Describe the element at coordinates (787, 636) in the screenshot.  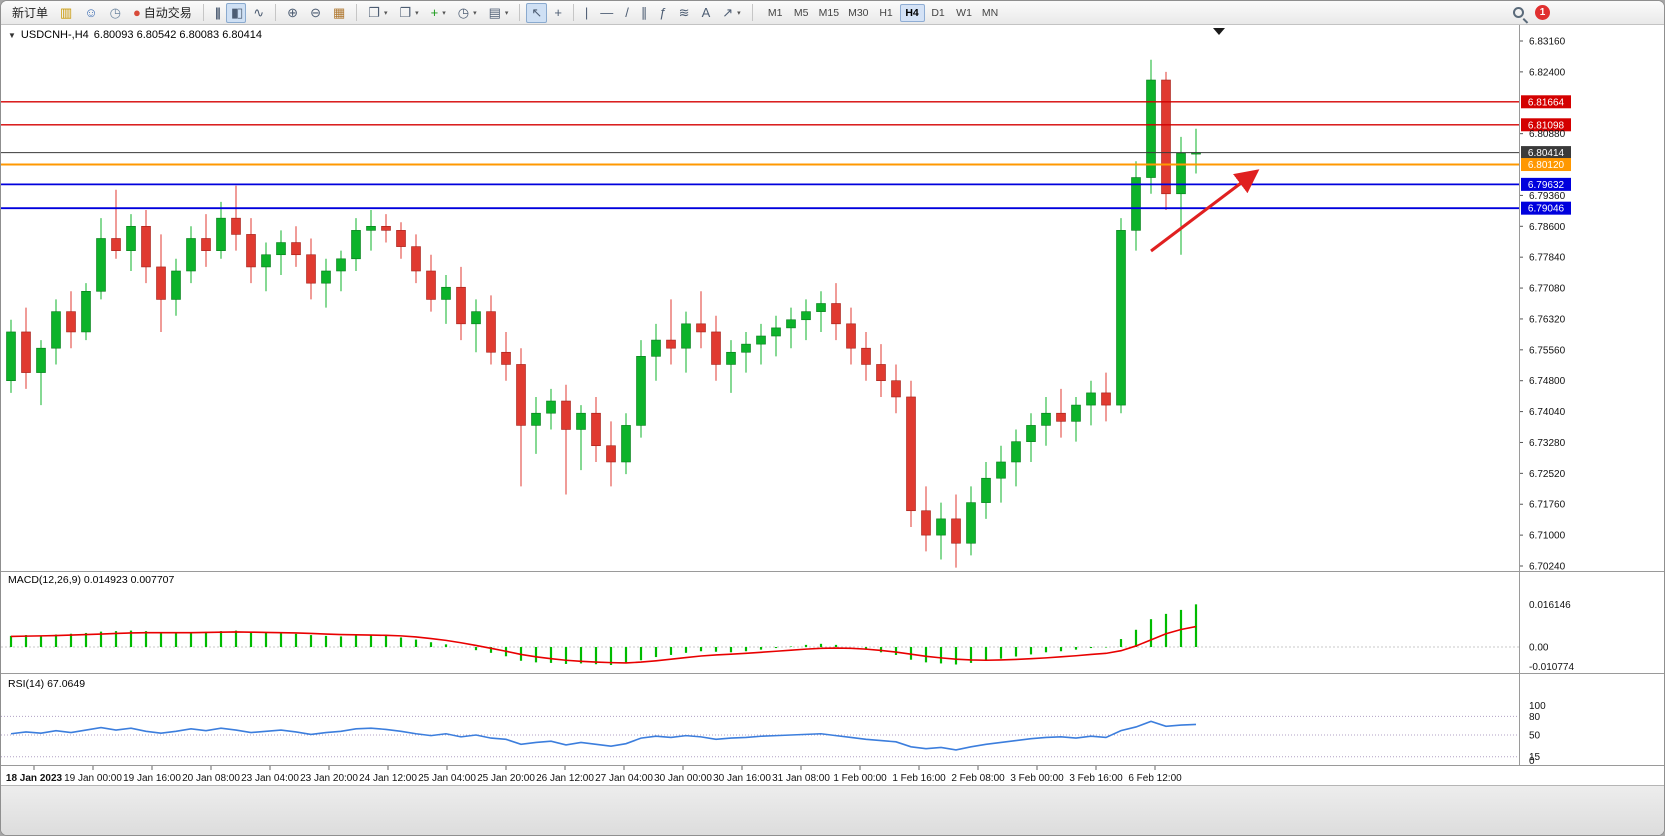
I see `macd-panel: 0.016146 0.00 -0.010774` at that location.